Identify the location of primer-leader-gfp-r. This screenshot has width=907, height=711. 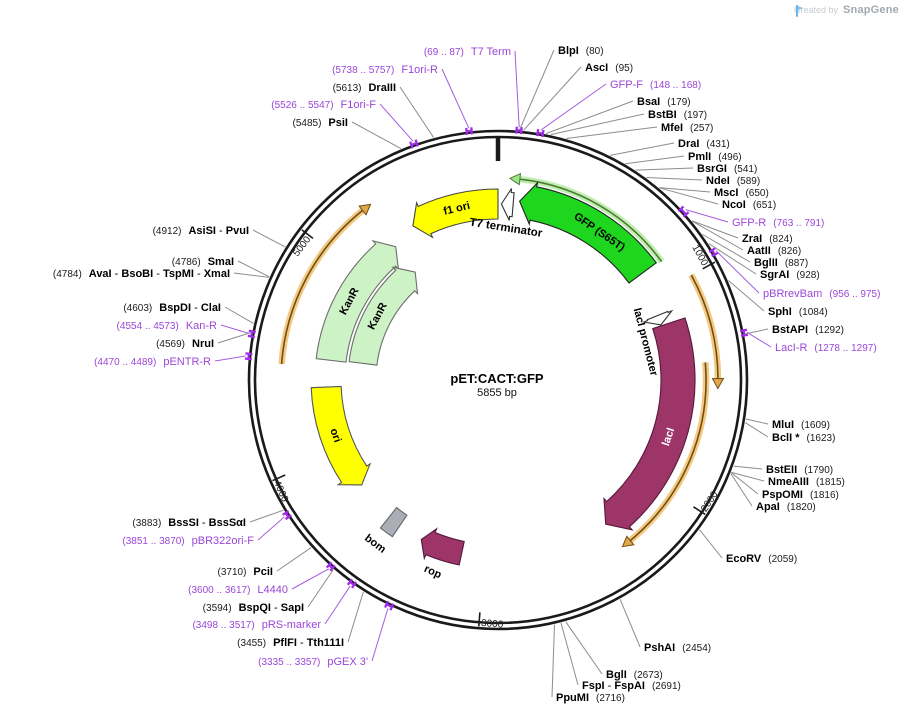
(707, 216).